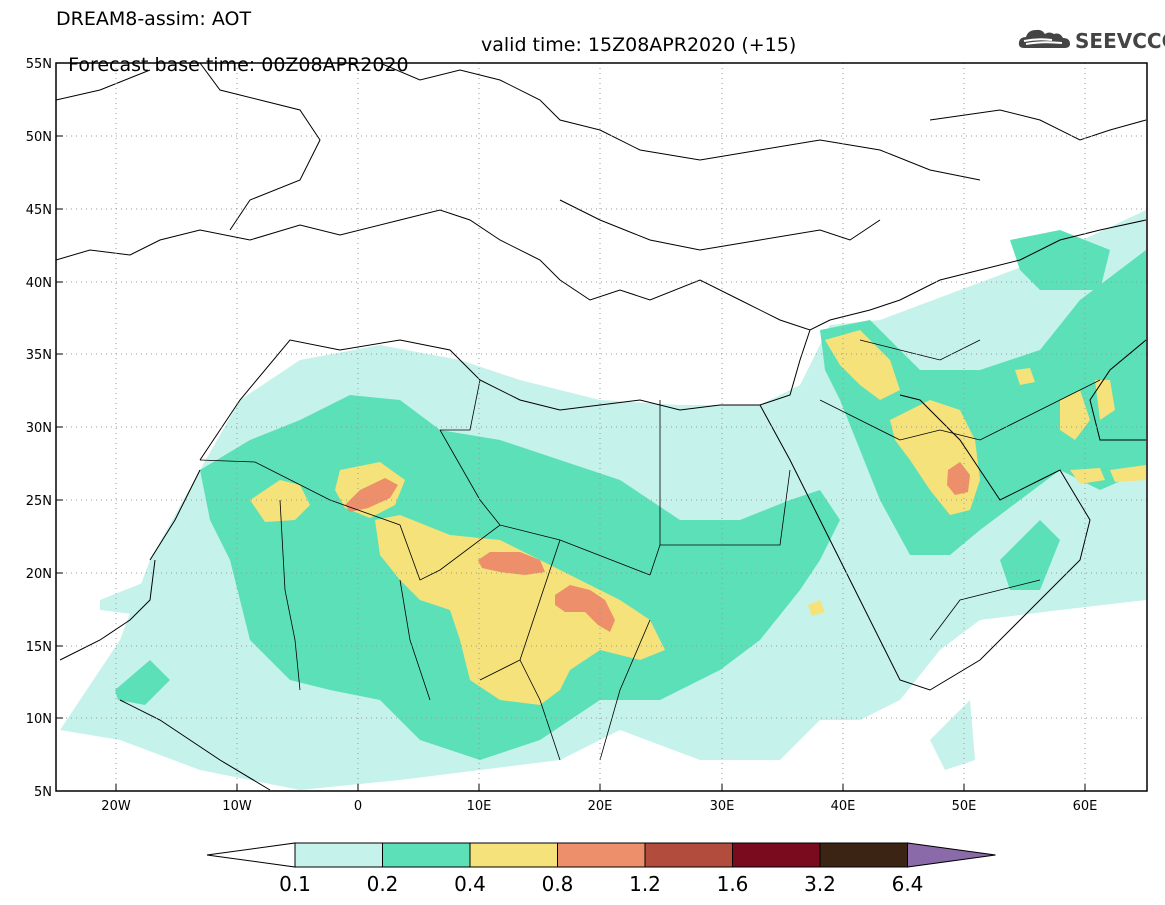 Image resolution: width=1165 pixels, height=905 pixels. Describe the element at coordinates (295, 884) in the screenshot. I see `colorbar-level-label: 0.1` at that location.